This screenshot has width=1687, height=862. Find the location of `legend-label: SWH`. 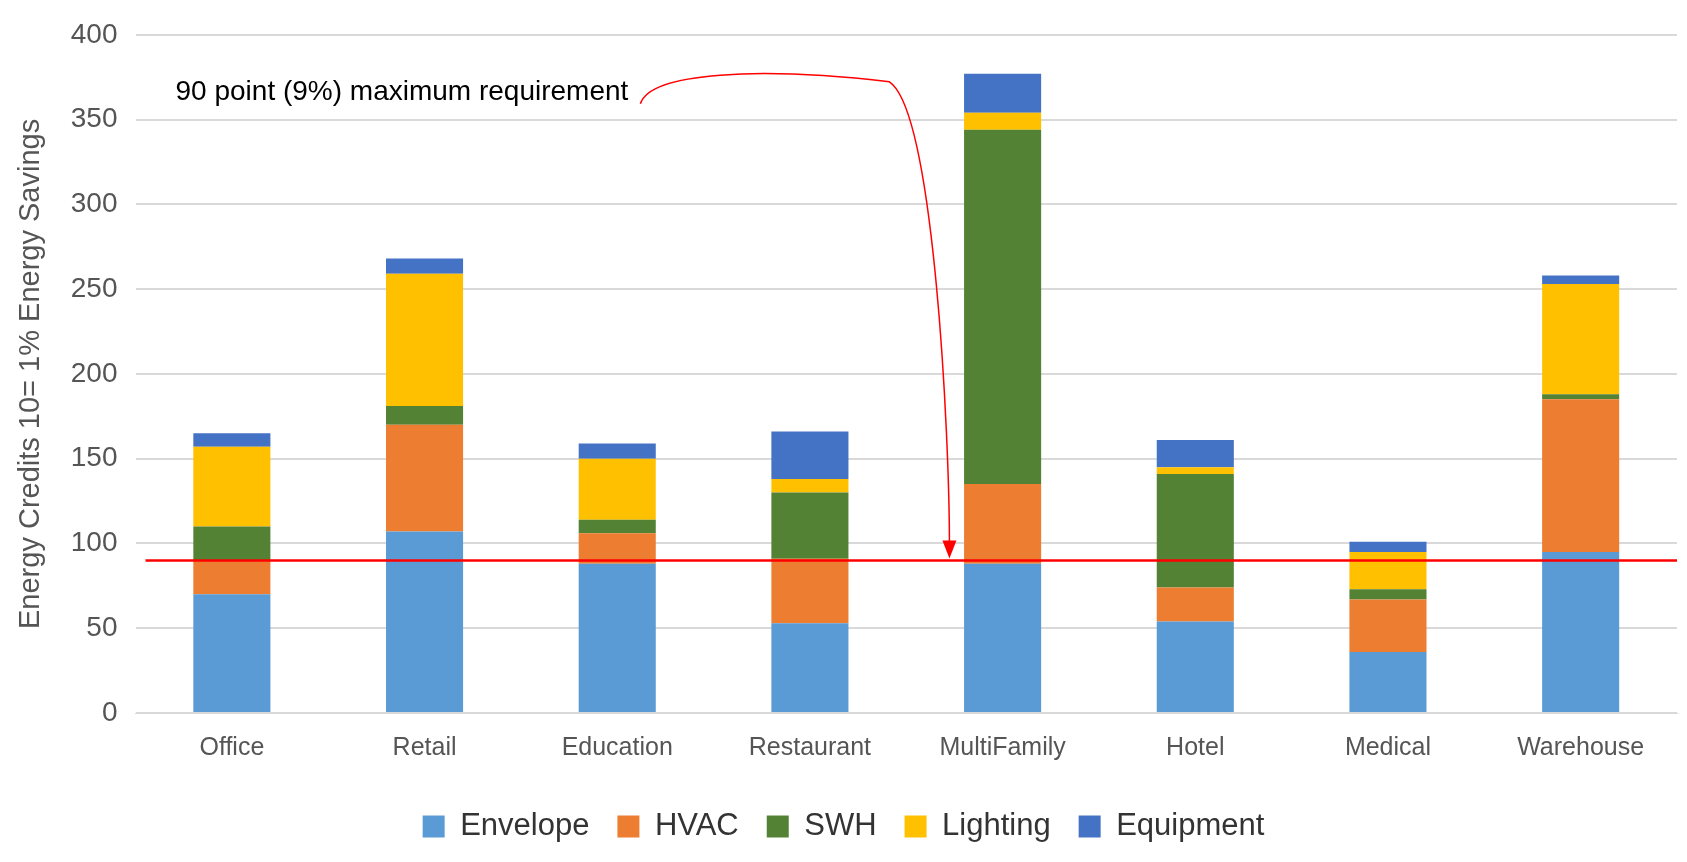

legend-label: SWH is located at coordinates (840, 825).